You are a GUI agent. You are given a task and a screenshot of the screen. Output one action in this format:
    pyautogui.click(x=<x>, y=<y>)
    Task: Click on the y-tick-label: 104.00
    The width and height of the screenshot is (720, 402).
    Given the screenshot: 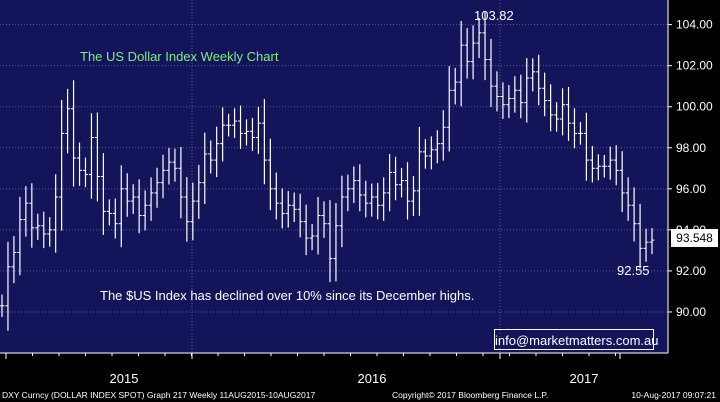 What is the action you would take?
    pyautogui.click(x=694, y=25)
    